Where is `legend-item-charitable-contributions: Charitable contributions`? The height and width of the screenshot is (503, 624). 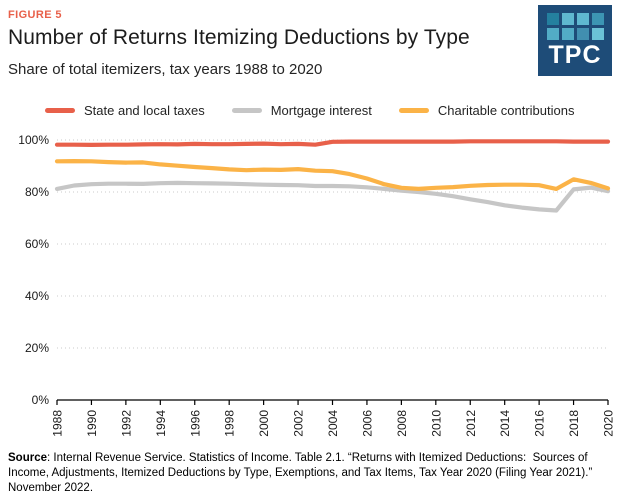 legend-item-charitable-contributions: Charitable contributions is located at coordinates (486, 110).